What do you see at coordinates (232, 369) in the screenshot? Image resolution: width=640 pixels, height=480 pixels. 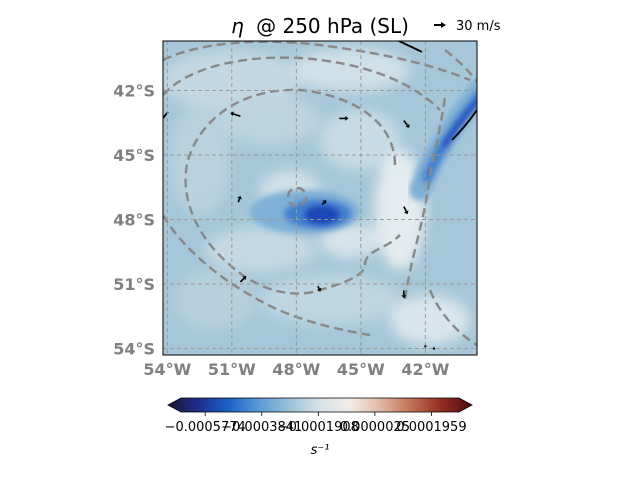 I see `x-tick-label: 51°W` at bounding box center [232, 369].